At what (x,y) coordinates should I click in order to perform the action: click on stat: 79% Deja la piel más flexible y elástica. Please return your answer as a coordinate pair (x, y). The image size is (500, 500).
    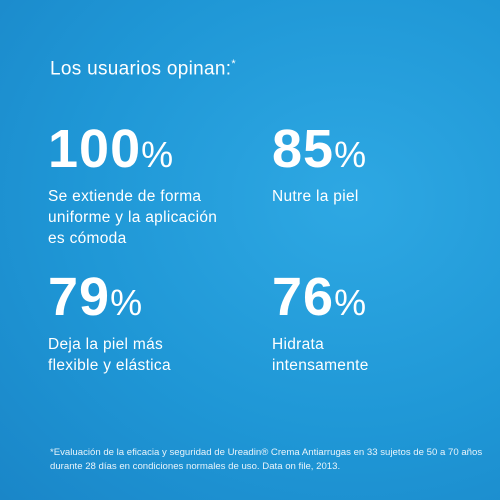
    Looking at the image, I should click on (158, 323).